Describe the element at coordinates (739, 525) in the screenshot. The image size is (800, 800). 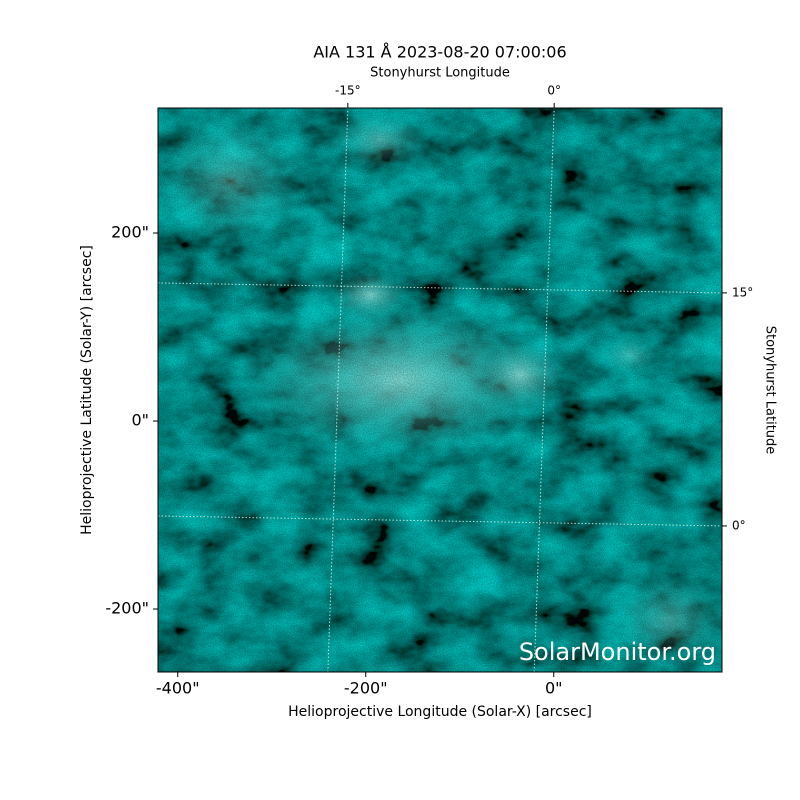
I see `y2-tick-label: 0°` at that location.